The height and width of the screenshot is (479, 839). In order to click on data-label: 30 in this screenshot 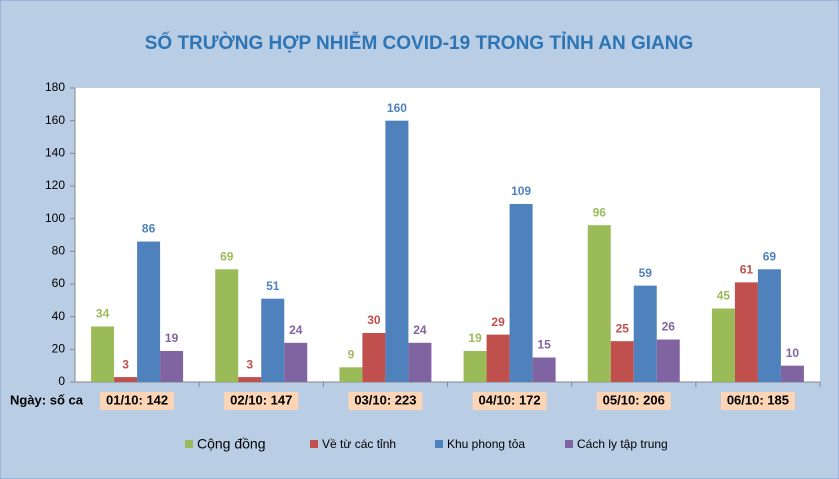, I will do `click(374, 320)`.